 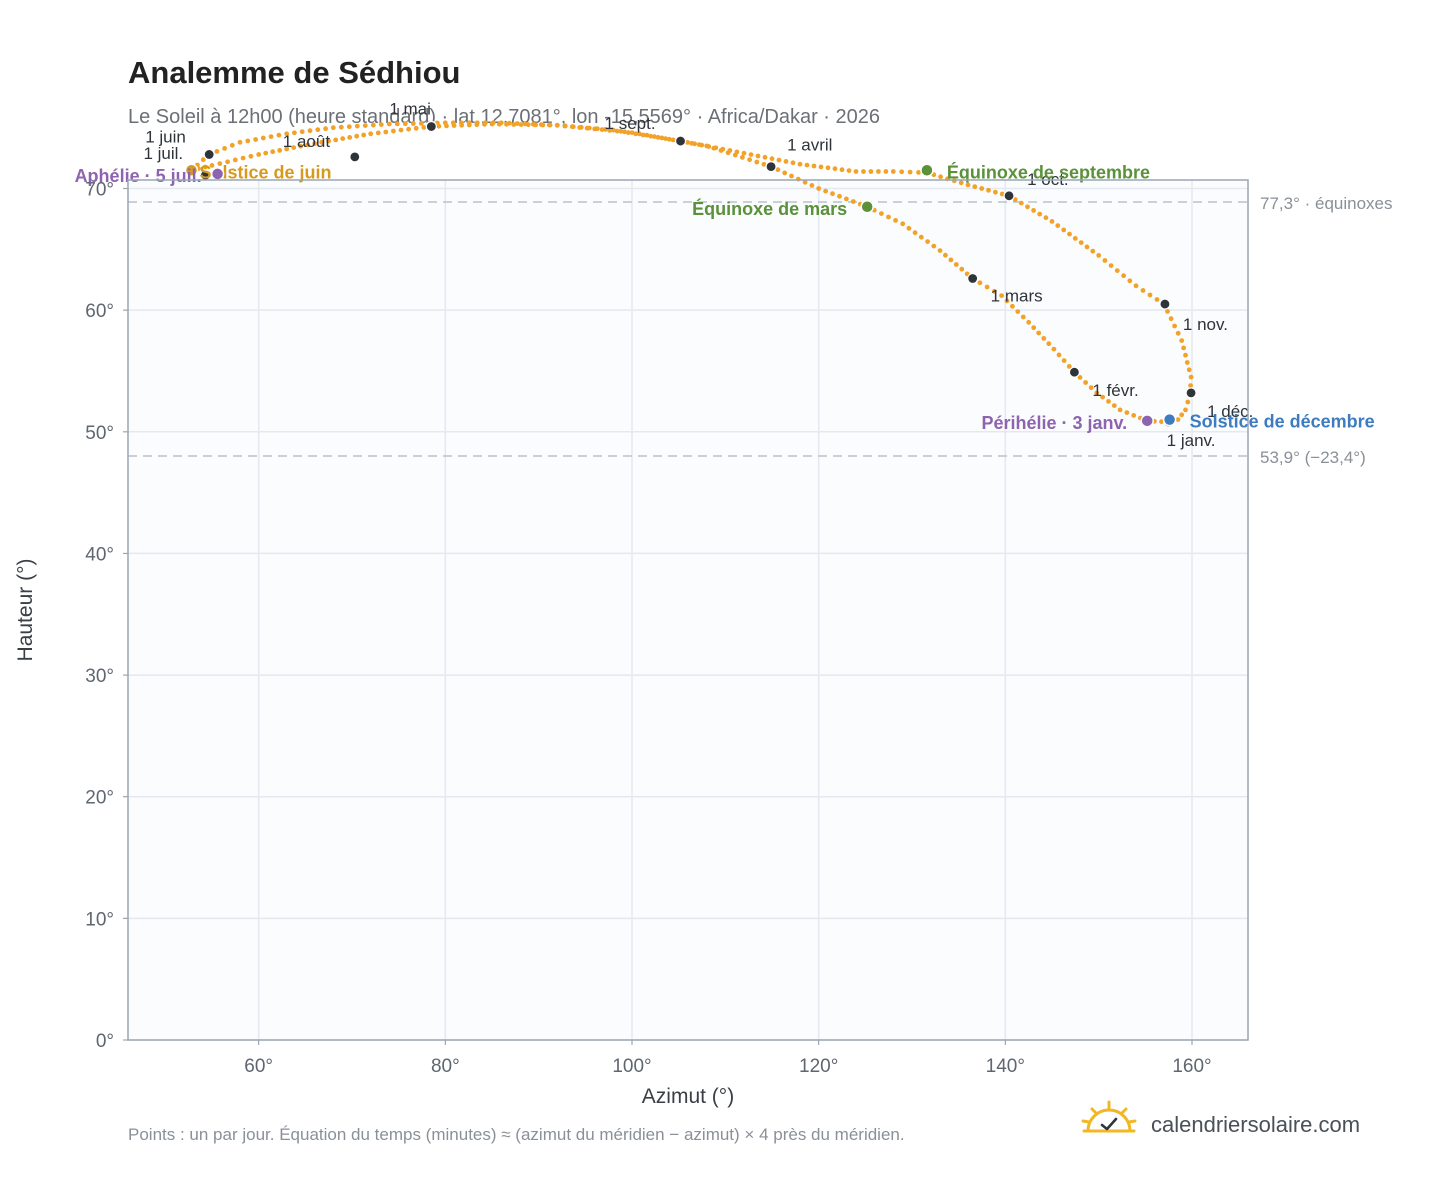 What do you see at coordinates (728, 1058) in the screenshot?
I see `x-axis-ticks: 60° 80° 100° 120° 140° 160°` at bounding box center [728, 1058].